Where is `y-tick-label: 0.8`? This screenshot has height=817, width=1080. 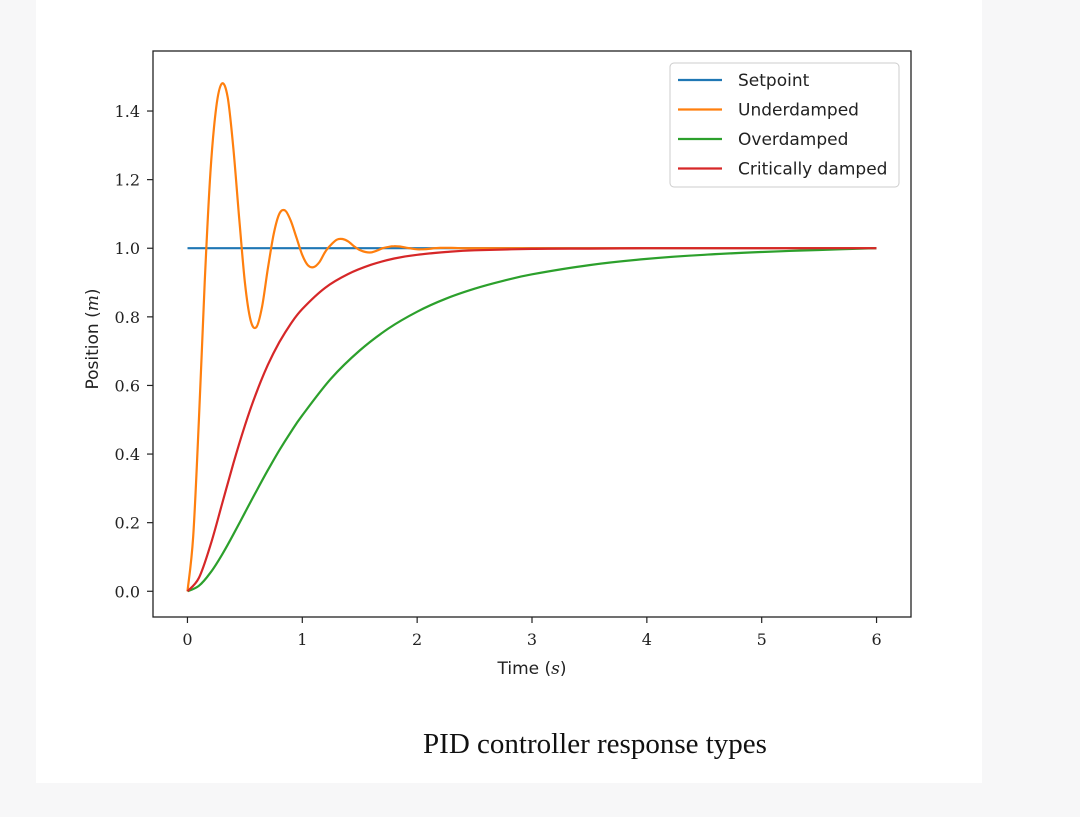
y-tick-label: 0.8 is located at coordinates (127, 317).